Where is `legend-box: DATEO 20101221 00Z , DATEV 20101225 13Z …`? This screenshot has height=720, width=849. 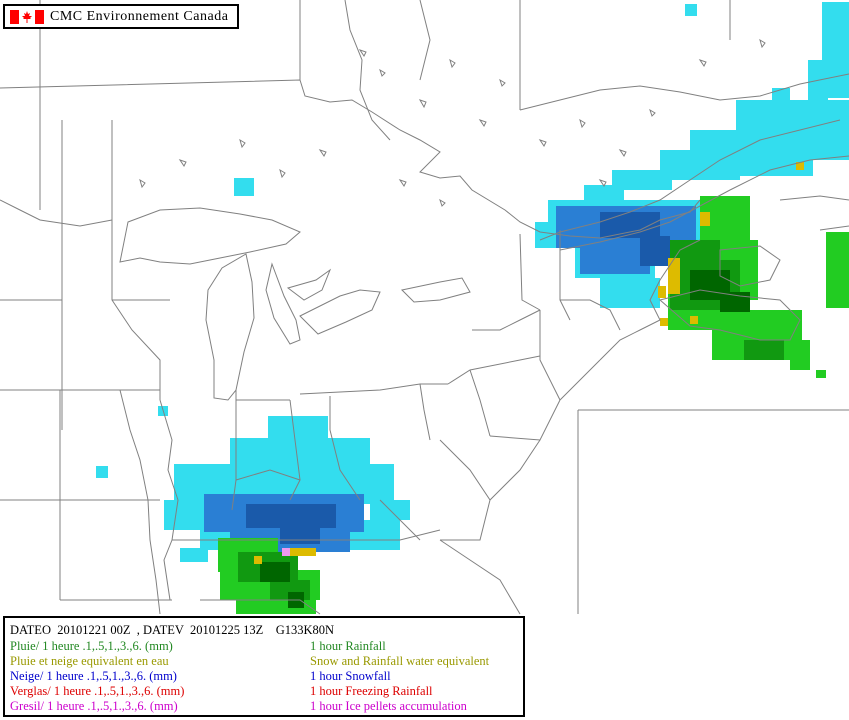
legend-box: DATEO 20101221 00Z , DATEV 20101225 13Z … is located at coordinates (264, 666).